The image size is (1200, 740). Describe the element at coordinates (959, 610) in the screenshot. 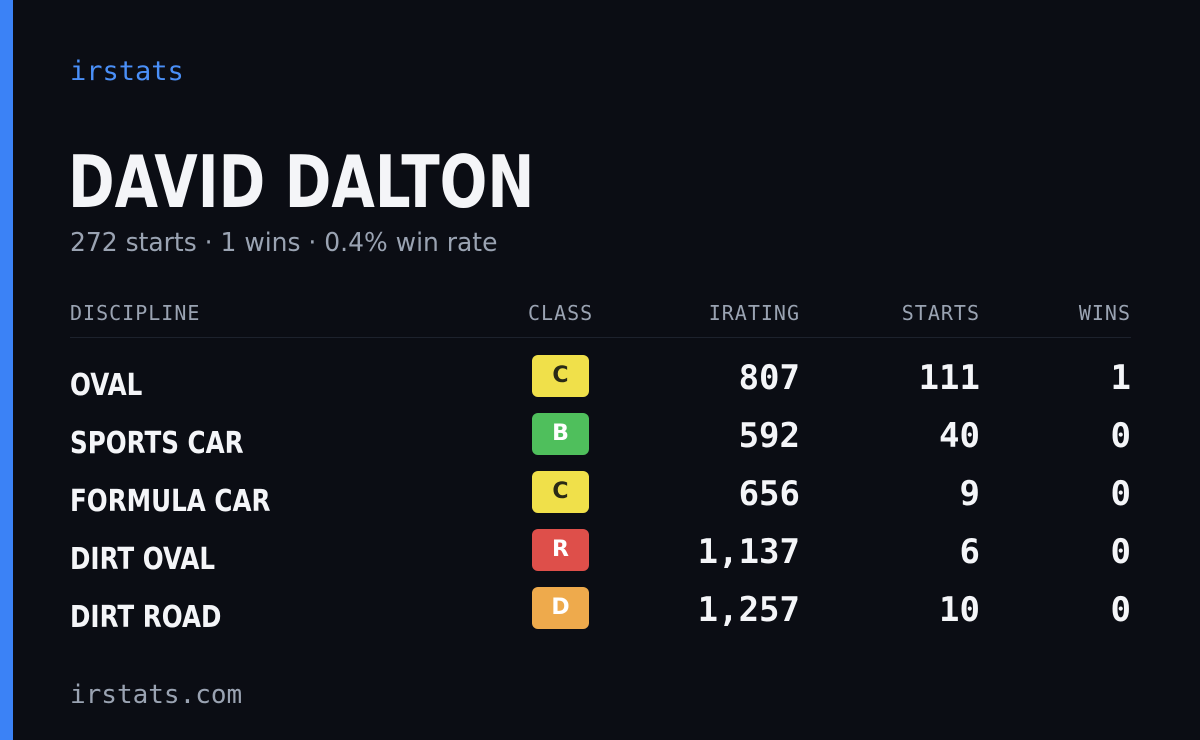

I see `starts-value: 10` at that location.